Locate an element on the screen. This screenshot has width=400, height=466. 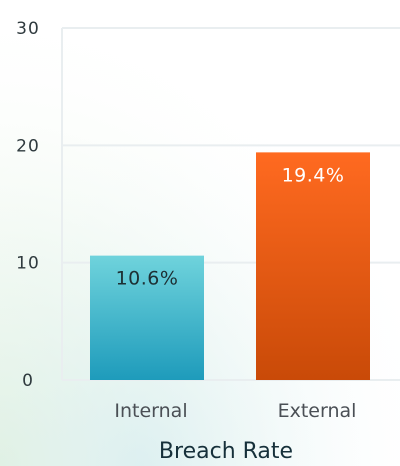
y-tick-label: 10 is located at coordinates (28, 264).